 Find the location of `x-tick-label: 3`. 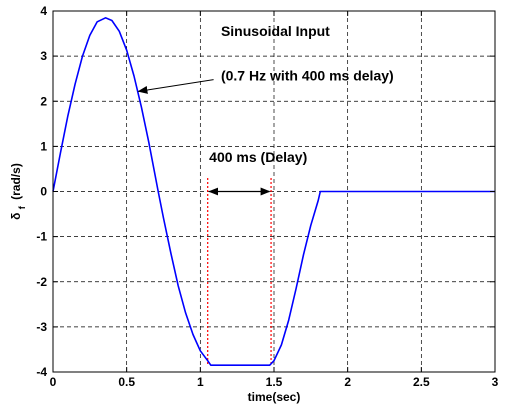

x-tick-label: 3 is located at coordinates (495, 382).